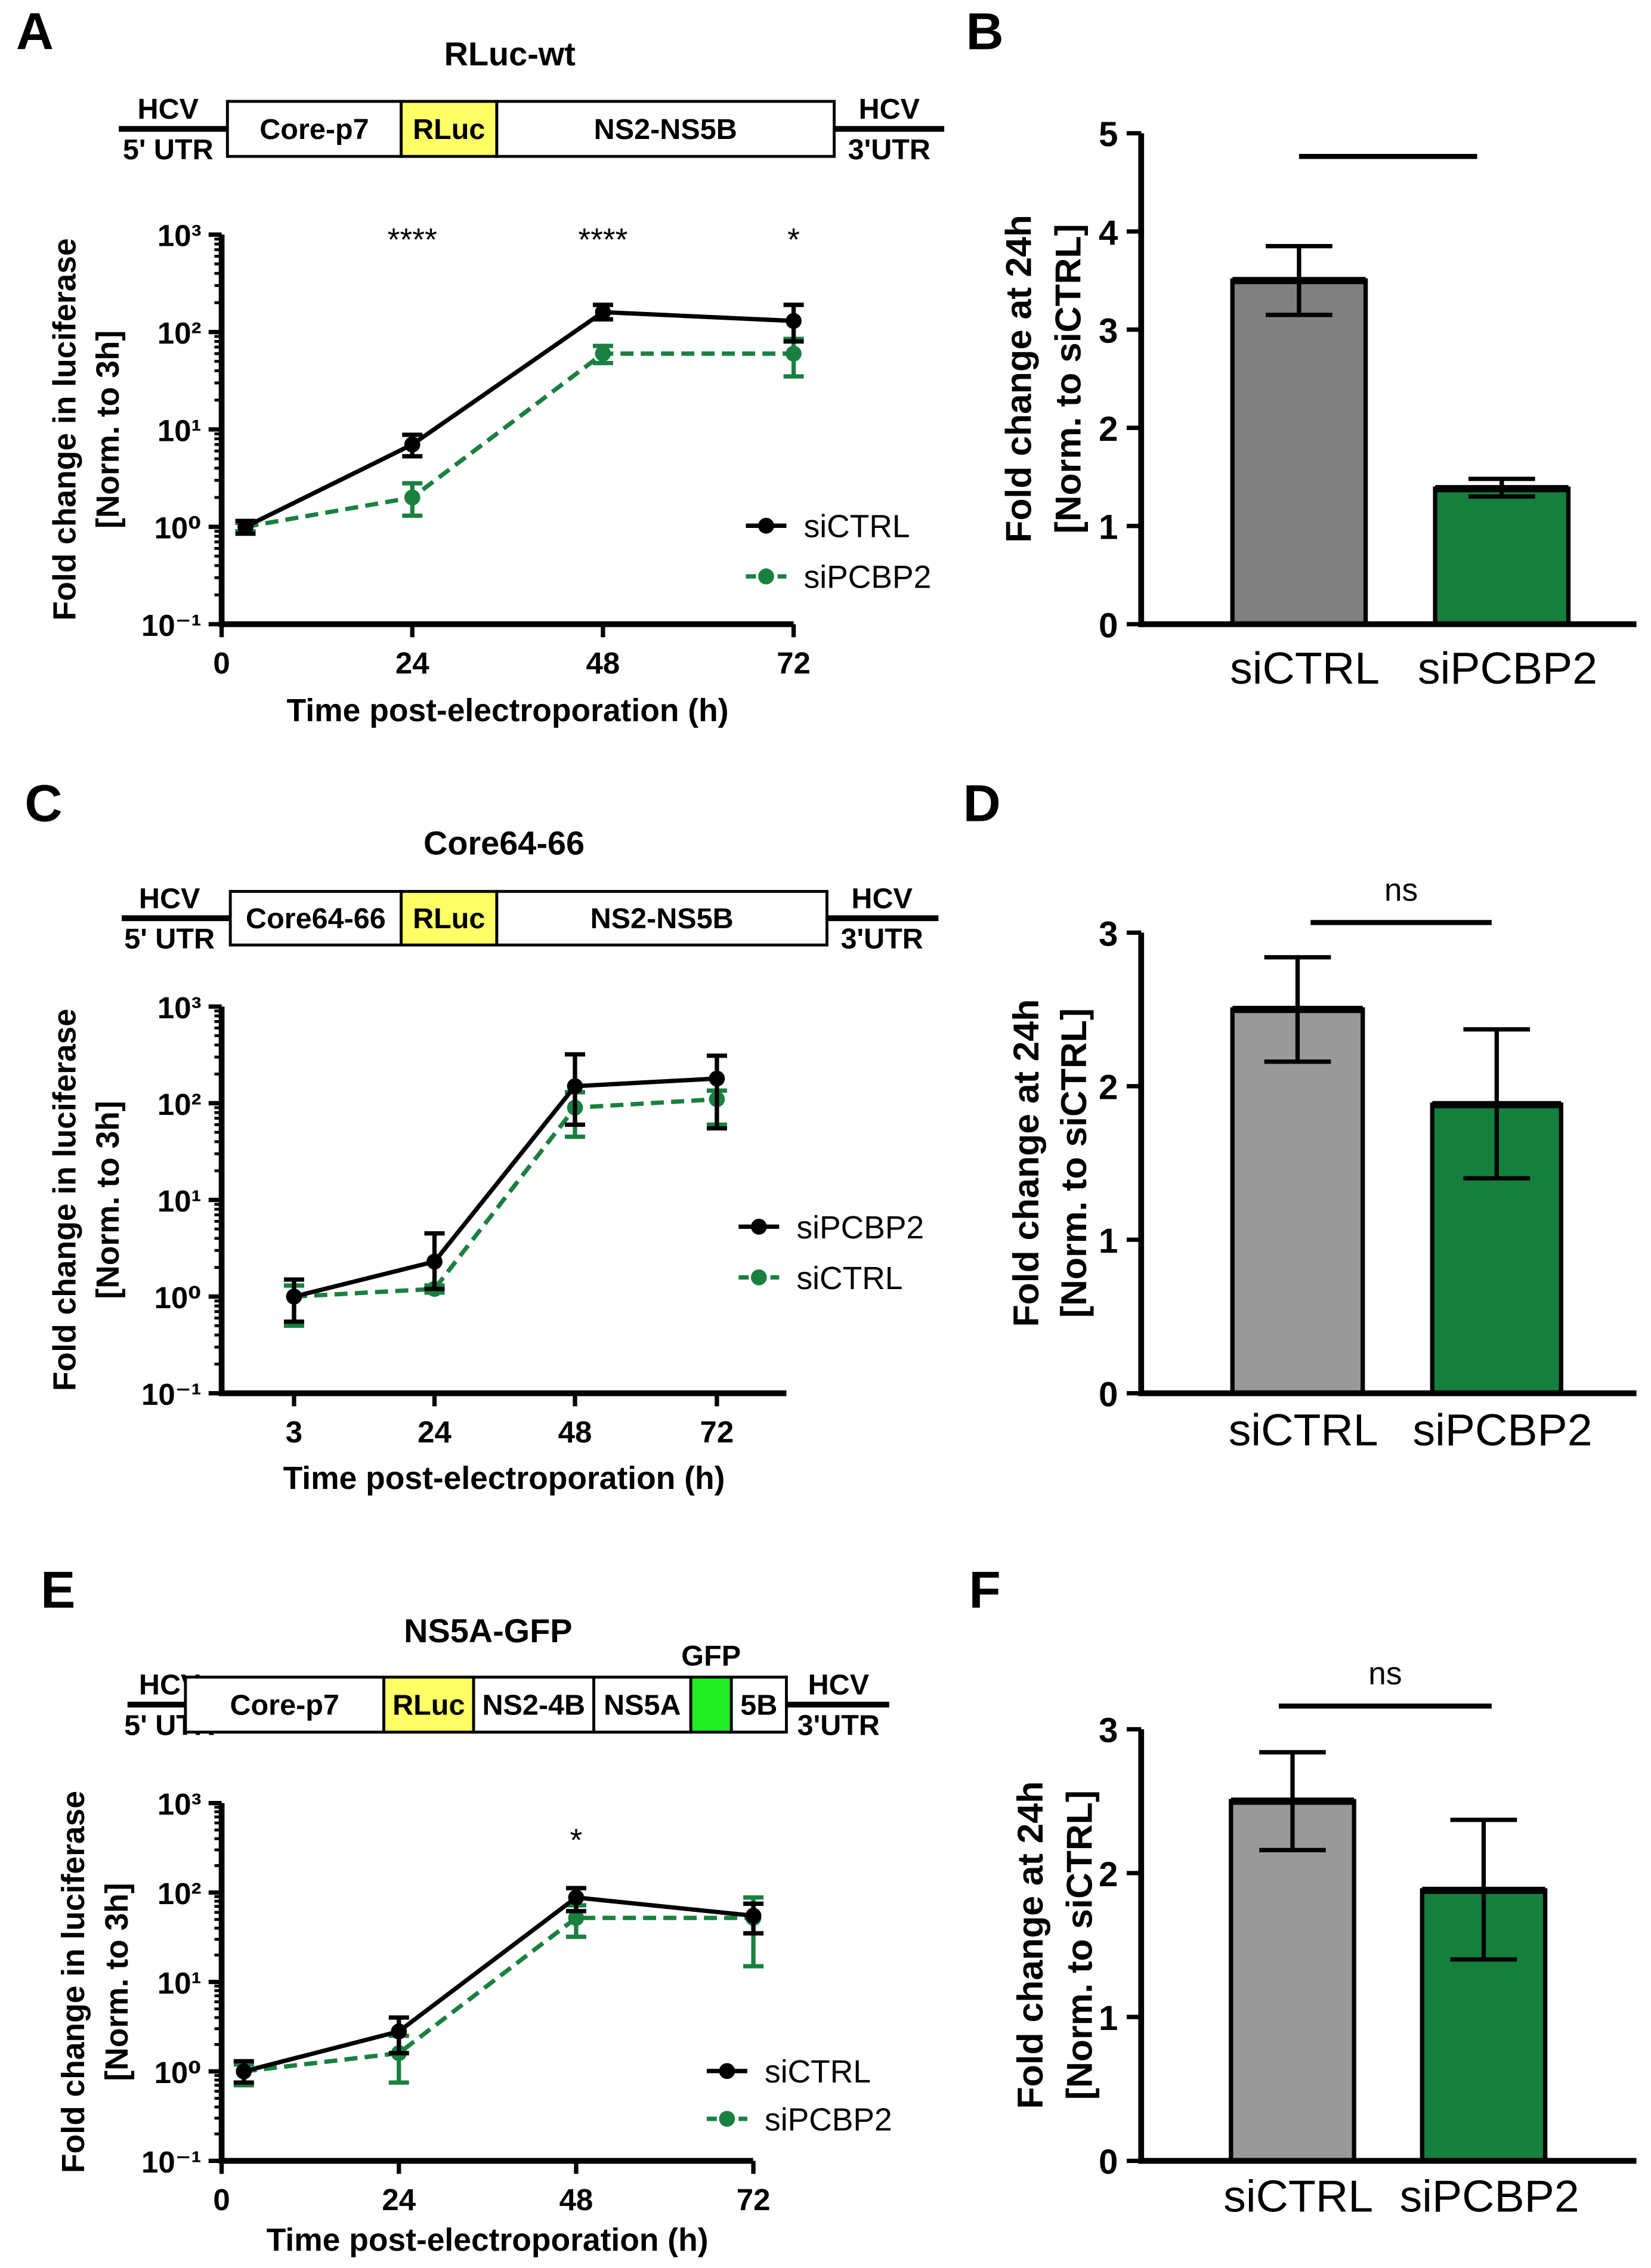  Describe the element at coordinates (1108, 1241) in the screenshot. I see `y-tick-label: 1` at that location.